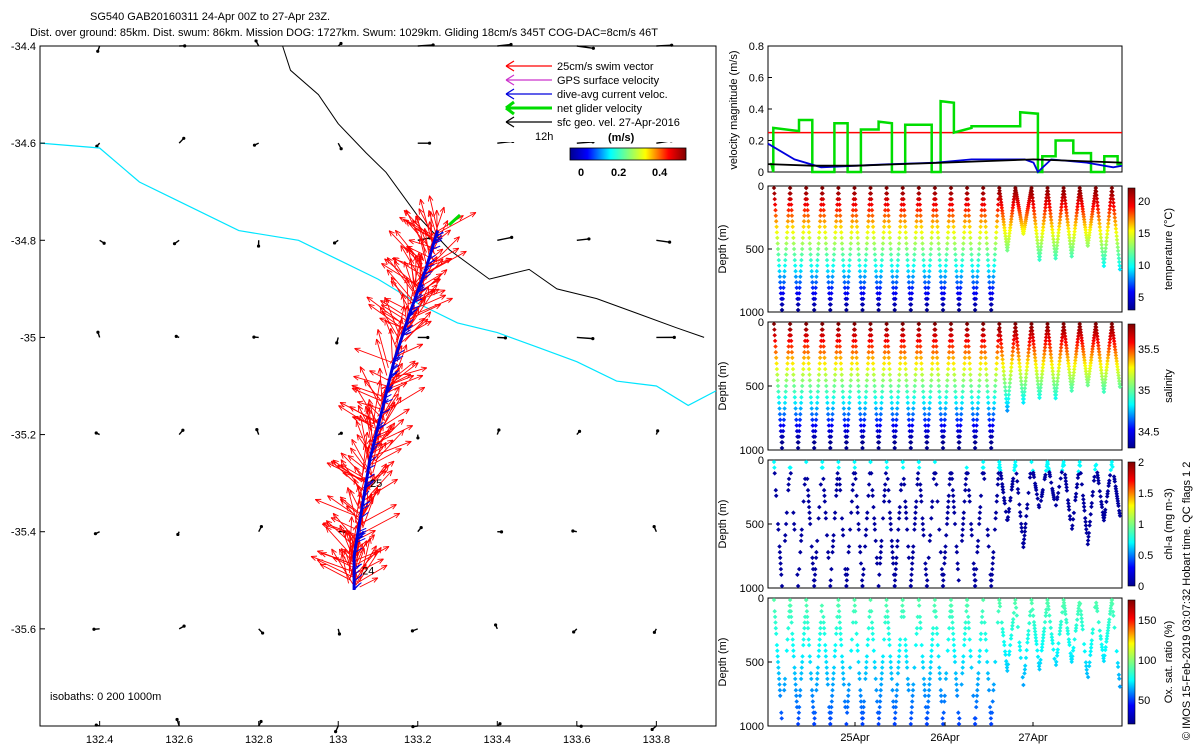 The height and width of the screenshot is (750, 1200). Describe the element at coordinates (945, 136) in the screenshot. I see `velocity-series` at that location.